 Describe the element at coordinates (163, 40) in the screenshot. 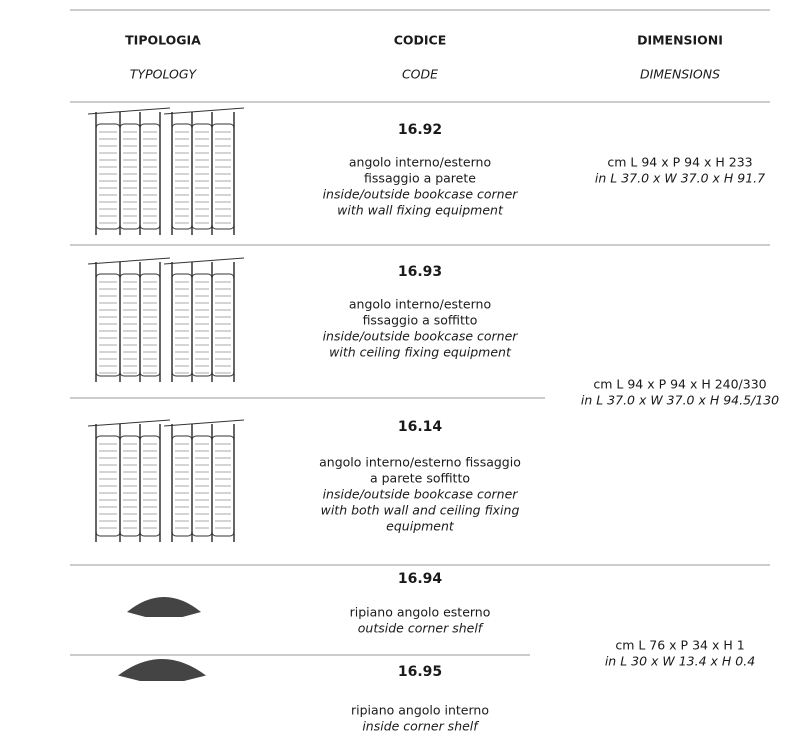

I see `column-title: TIPOLOGIA` at that location.